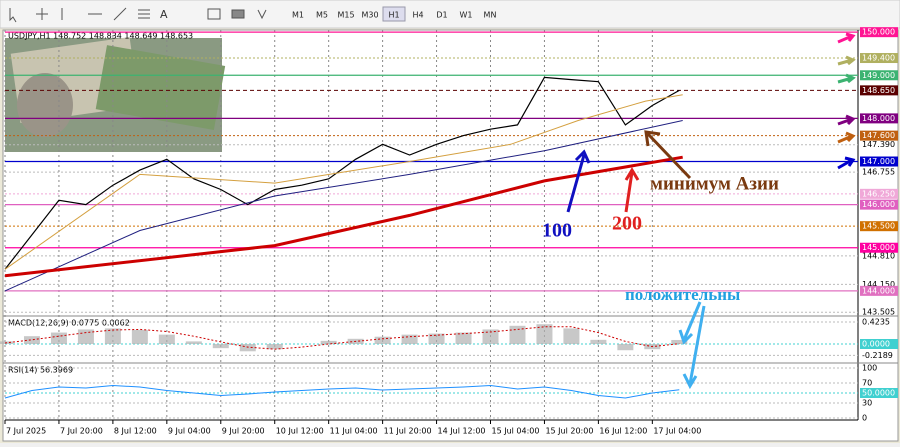 This screenshot has height=447, width=900. Describe the element at coordinates (164, 14) in the screenshot. I see `text-tool: A` at that location.